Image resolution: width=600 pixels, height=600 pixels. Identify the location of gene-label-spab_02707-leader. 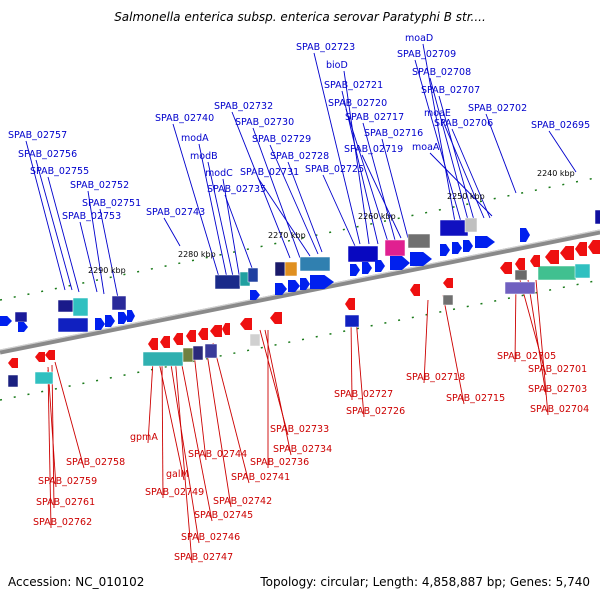
(456, 158).